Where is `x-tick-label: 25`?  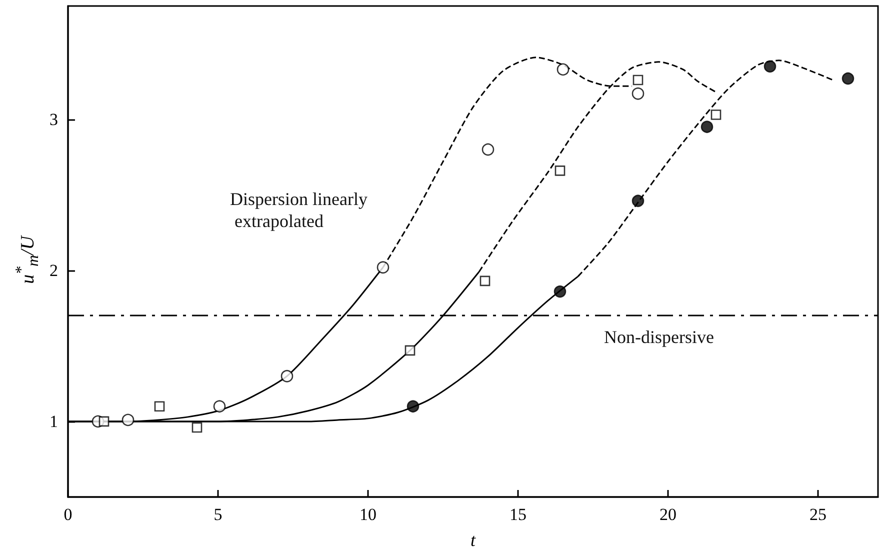 x-tick-label: 25 is located at coordinates (818, 514).